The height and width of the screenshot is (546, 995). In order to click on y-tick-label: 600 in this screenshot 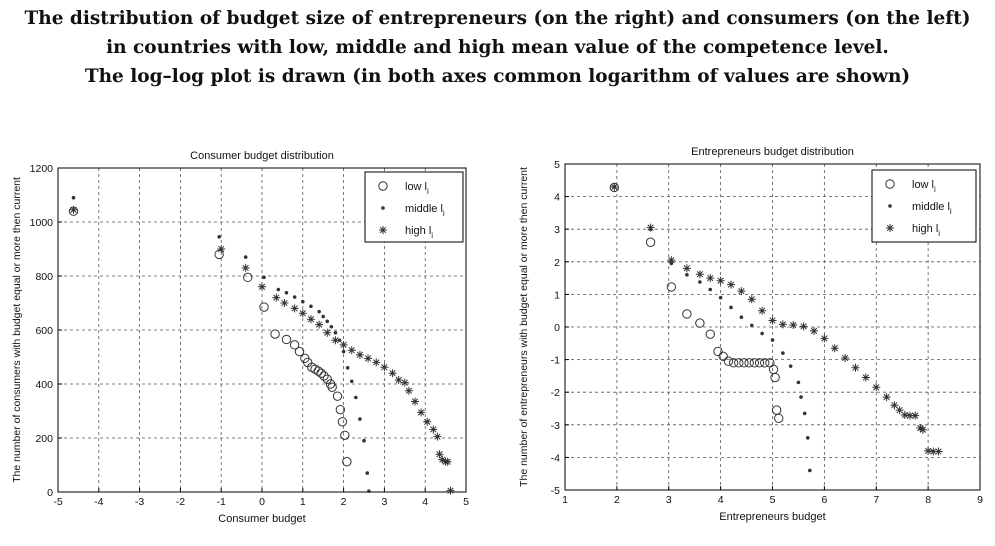, I will do `click(44, 331)`.